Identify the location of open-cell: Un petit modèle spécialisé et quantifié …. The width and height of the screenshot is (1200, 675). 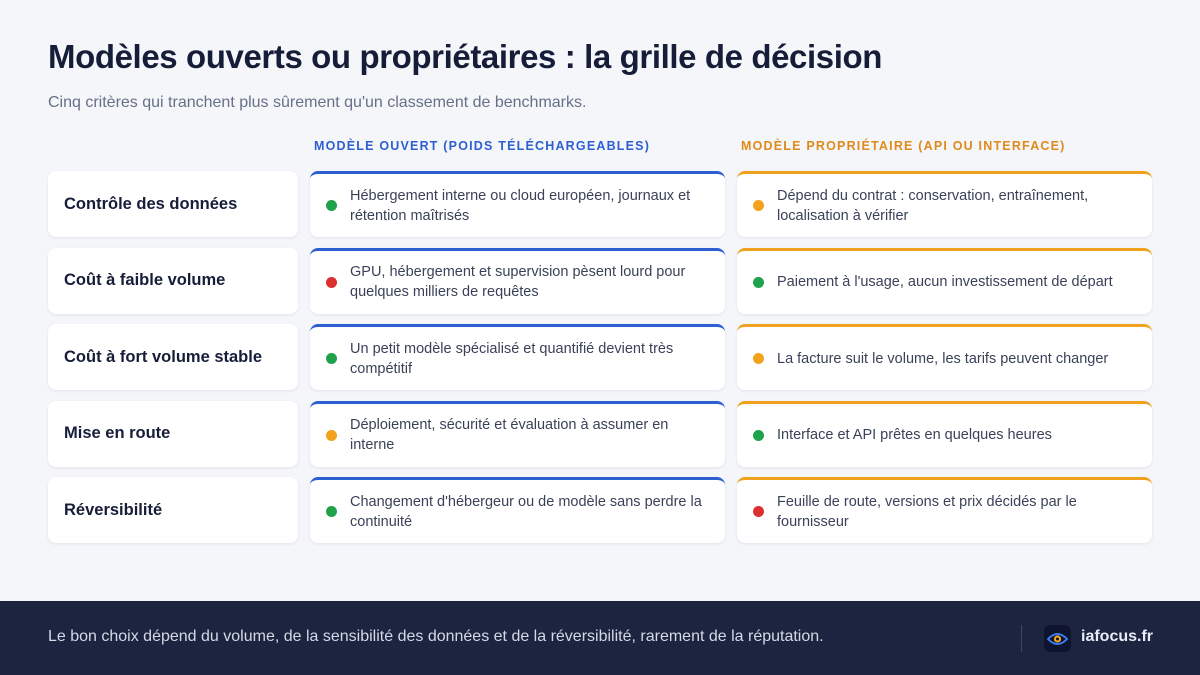
(517, 357).